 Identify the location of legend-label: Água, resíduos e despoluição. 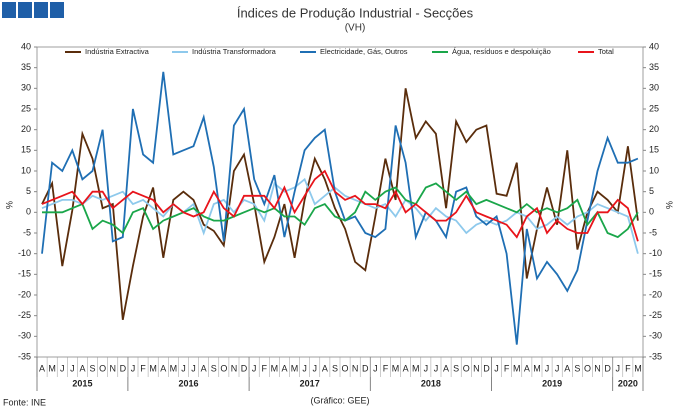
(501, 51).